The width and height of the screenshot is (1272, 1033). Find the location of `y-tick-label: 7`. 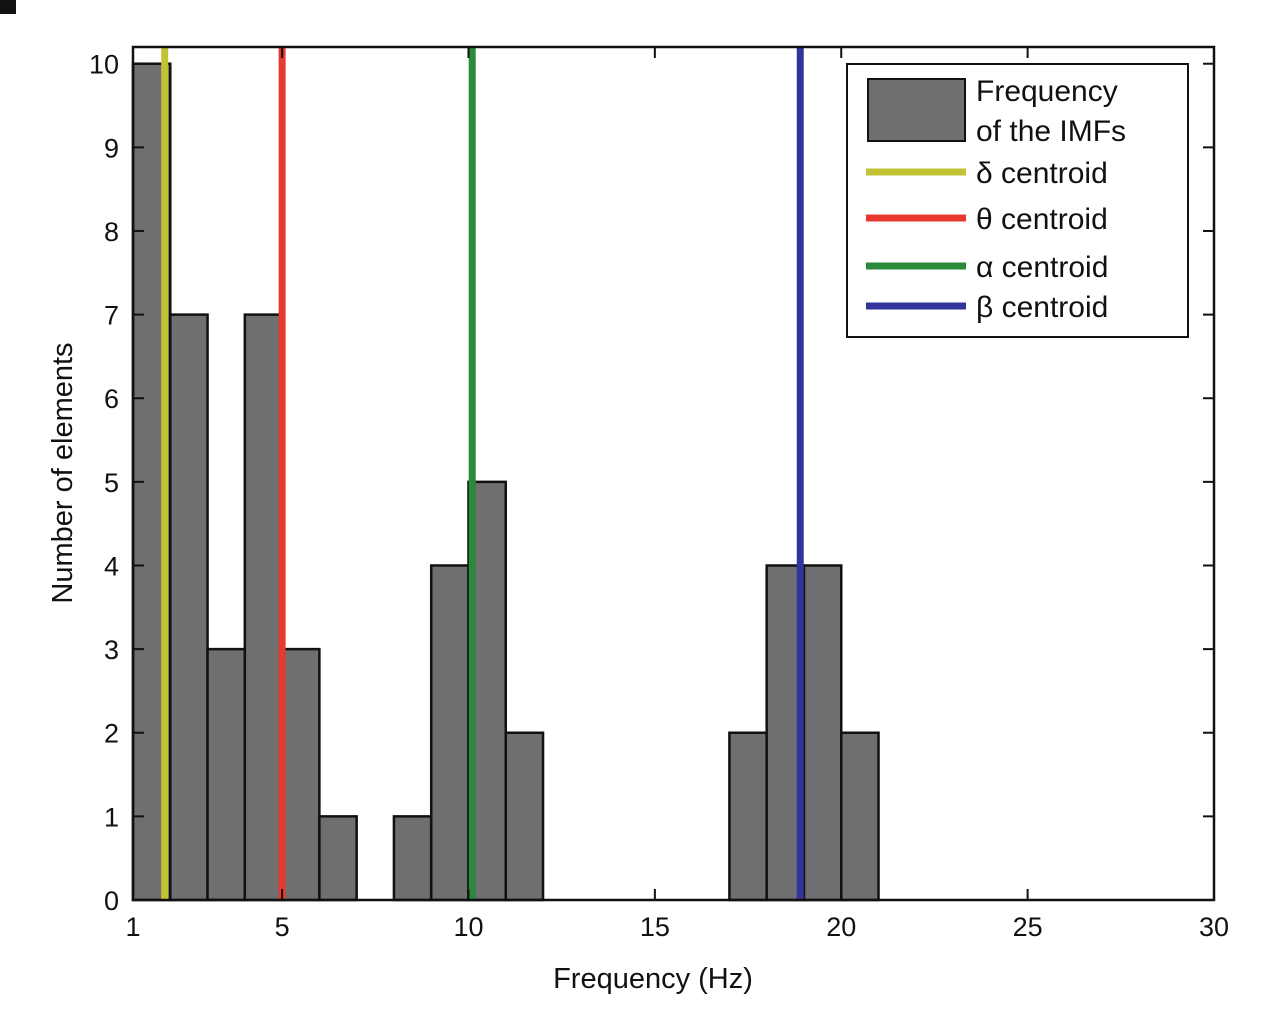

y-tick-label: 7 is located at coordinates (111, 316).